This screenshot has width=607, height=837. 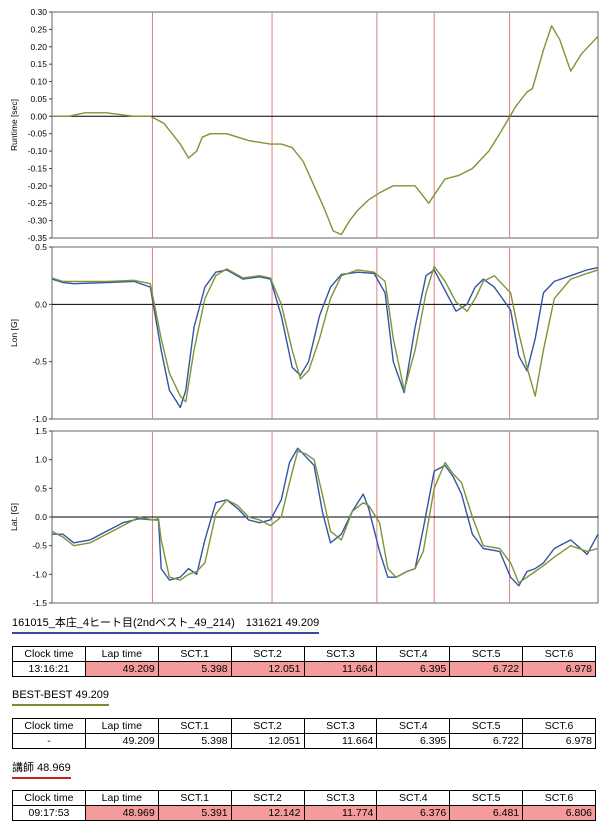 What do you see at coordinates (41, 431) in the screenshot?
I see `y-tick-label: 1.5` at bounding box center [41, 431].